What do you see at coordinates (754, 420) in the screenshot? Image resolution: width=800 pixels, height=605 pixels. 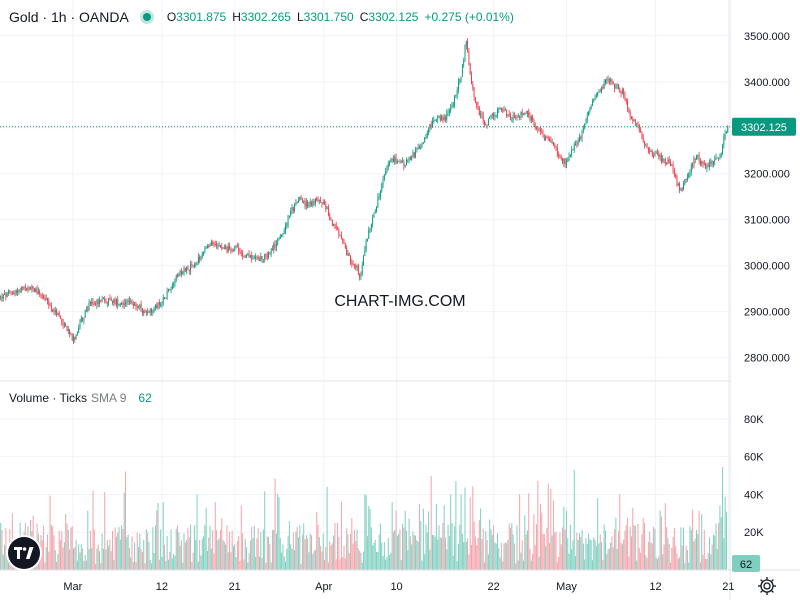 I see `volume-tick-label: 80K` at bounding box center [754, 420].